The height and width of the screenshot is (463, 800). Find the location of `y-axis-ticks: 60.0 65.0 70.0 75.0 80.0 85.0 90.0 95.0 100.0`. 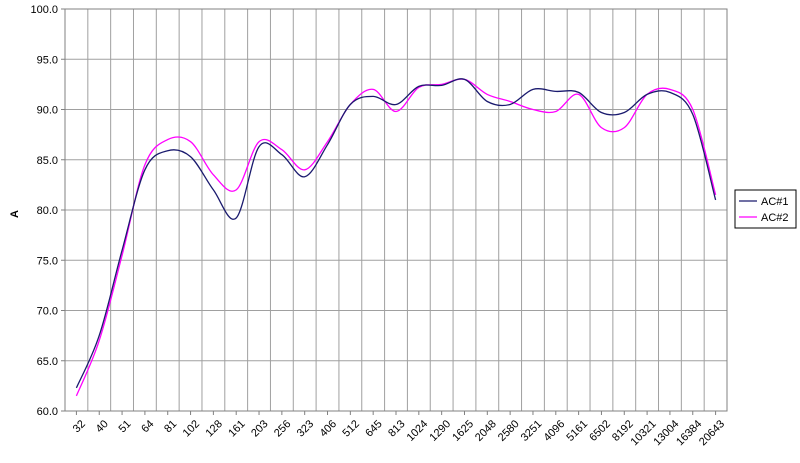

y-axis-ticks: 60.0 65.0 70.0 75.0 80.0 85.0 90.0 95.0 100.0 is located at coordinates (47, 211).